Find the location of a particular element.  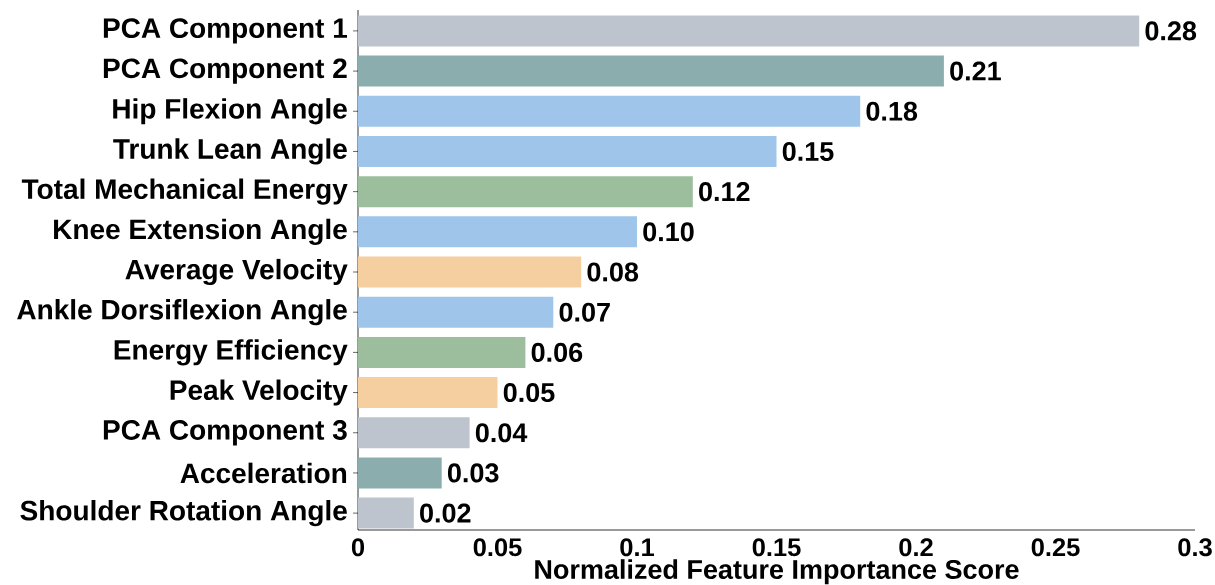

data-label: 0.28 is located at coordinates (1171, 31).